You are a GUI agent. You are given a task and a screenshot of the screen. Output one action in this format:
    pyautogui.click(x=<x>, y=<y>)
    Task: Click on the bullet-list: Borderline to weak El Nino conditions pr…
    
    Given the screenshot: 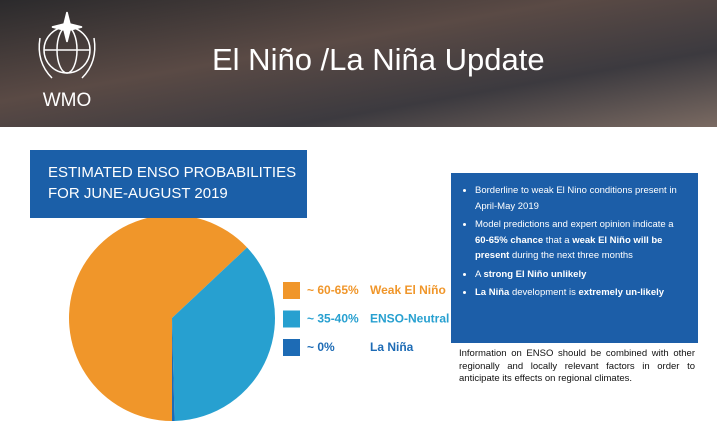 What is the action you would take?
    pyautogui.click(x=572, y=242)
    